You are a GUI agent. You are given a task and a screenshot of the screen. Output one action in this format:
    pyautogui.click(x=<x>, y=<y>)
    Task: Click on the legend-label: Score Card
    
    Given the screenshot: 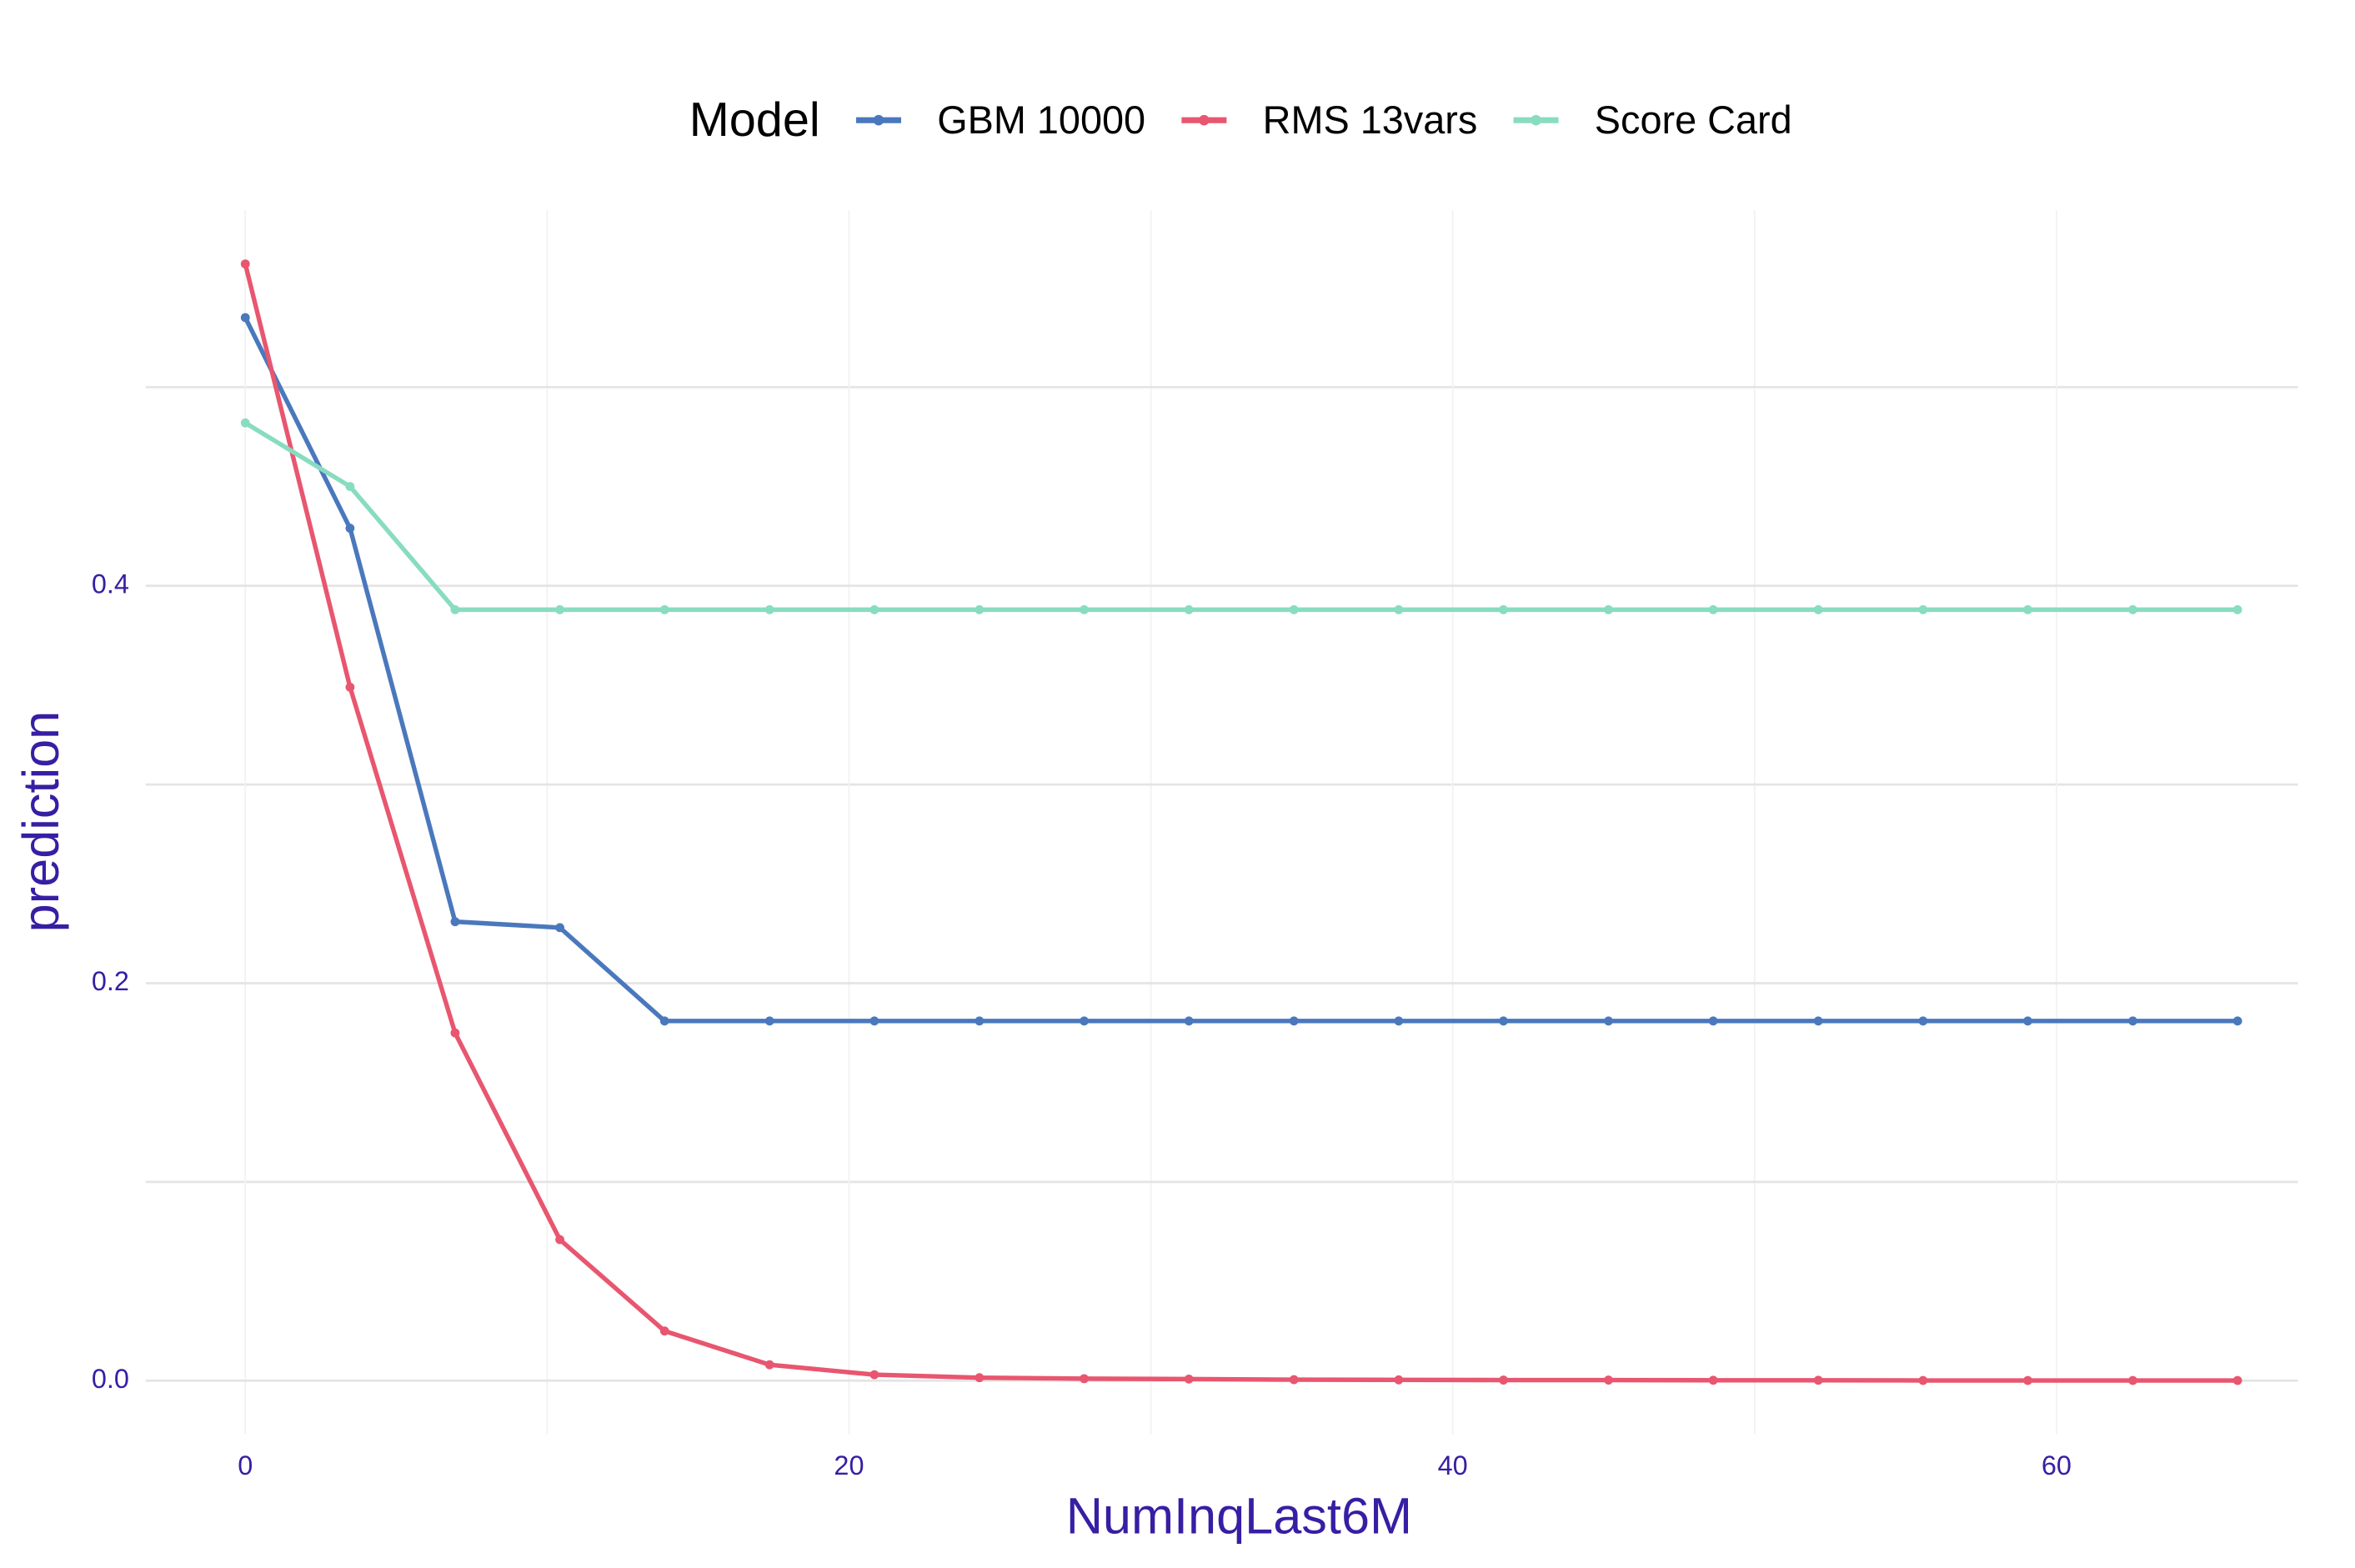 What is the action you would take?
    pyautogui.click(x=1693, y=120)
    